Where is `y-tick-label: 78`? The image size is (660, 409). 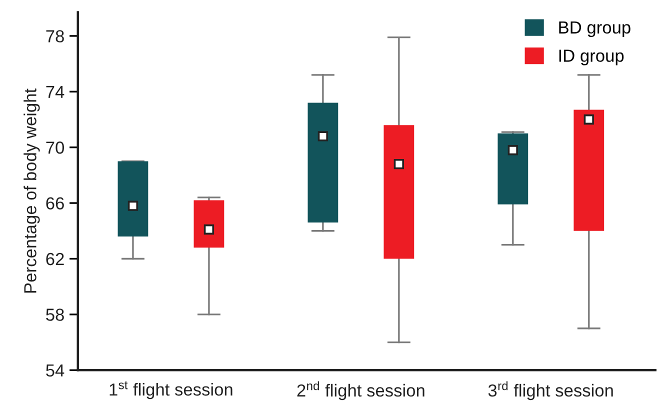 y-tick-label: 78 is located at coordinates (55, 36).